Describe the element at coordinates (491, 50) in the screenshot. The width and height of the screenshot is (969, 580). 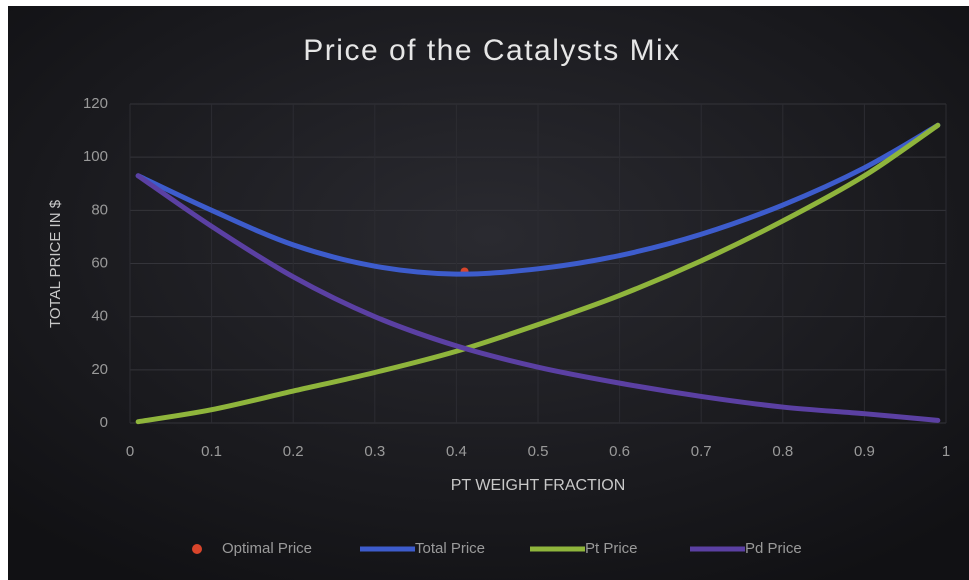
I see `chart-title: Price of the Catalysts Mix` at that location.